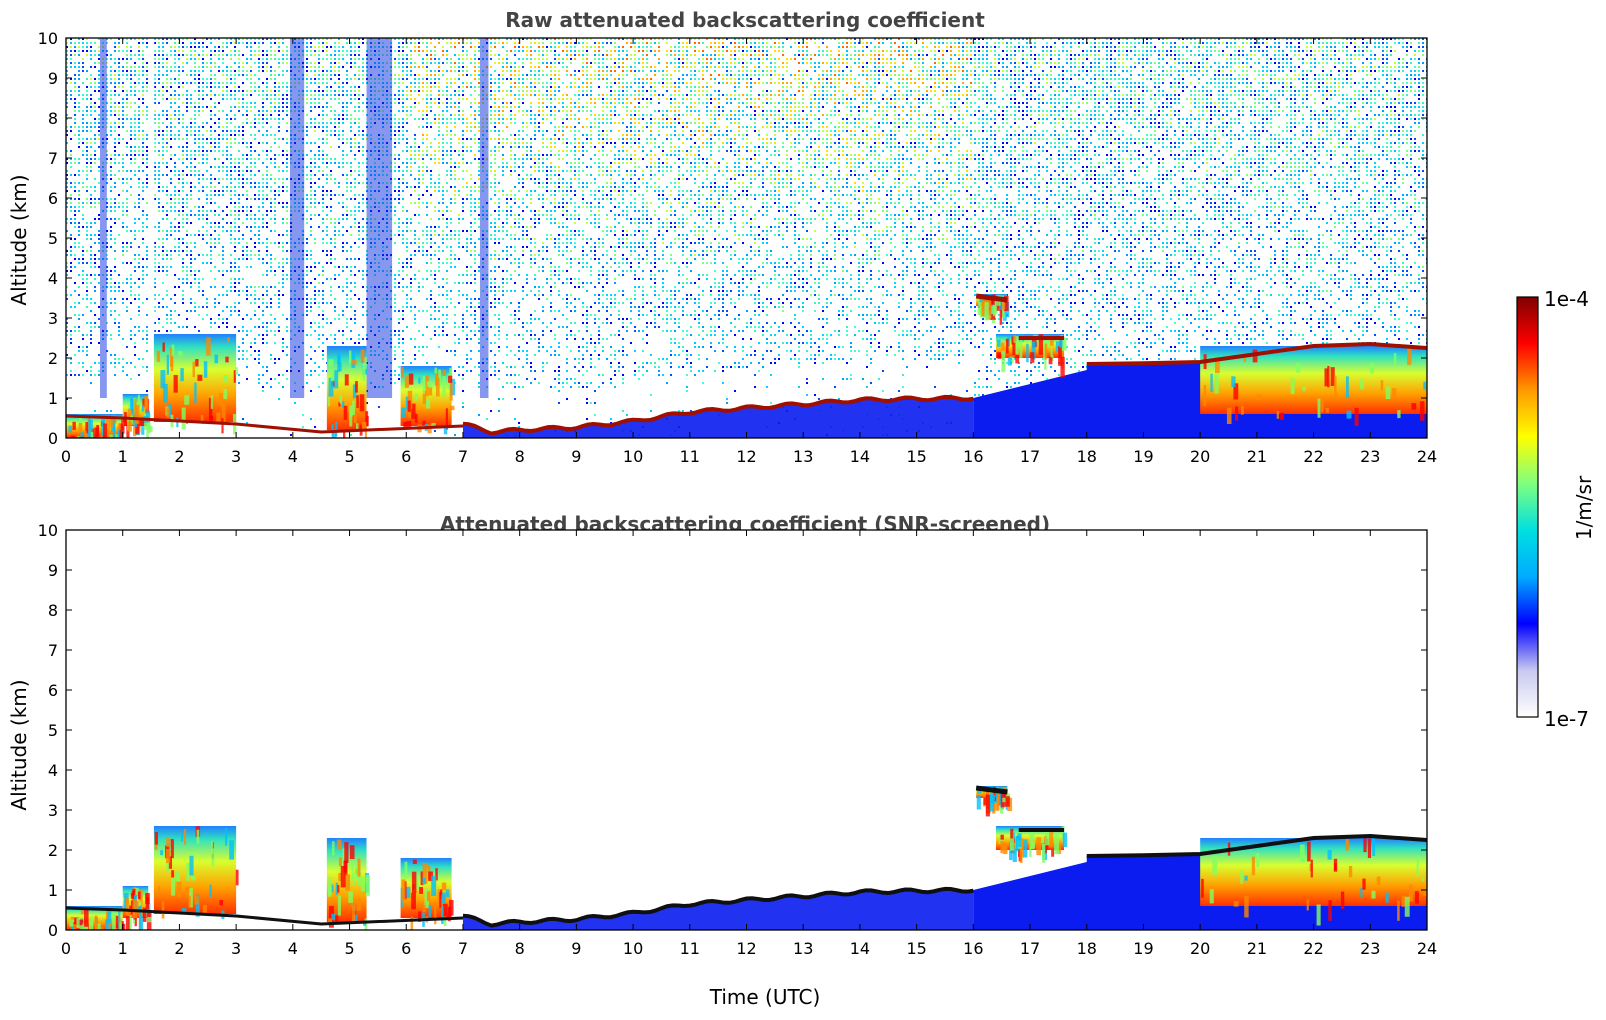 This screenshot has width=1606, height=1020. I want to click on top-y-tick-label: 8, so click(53, 118).